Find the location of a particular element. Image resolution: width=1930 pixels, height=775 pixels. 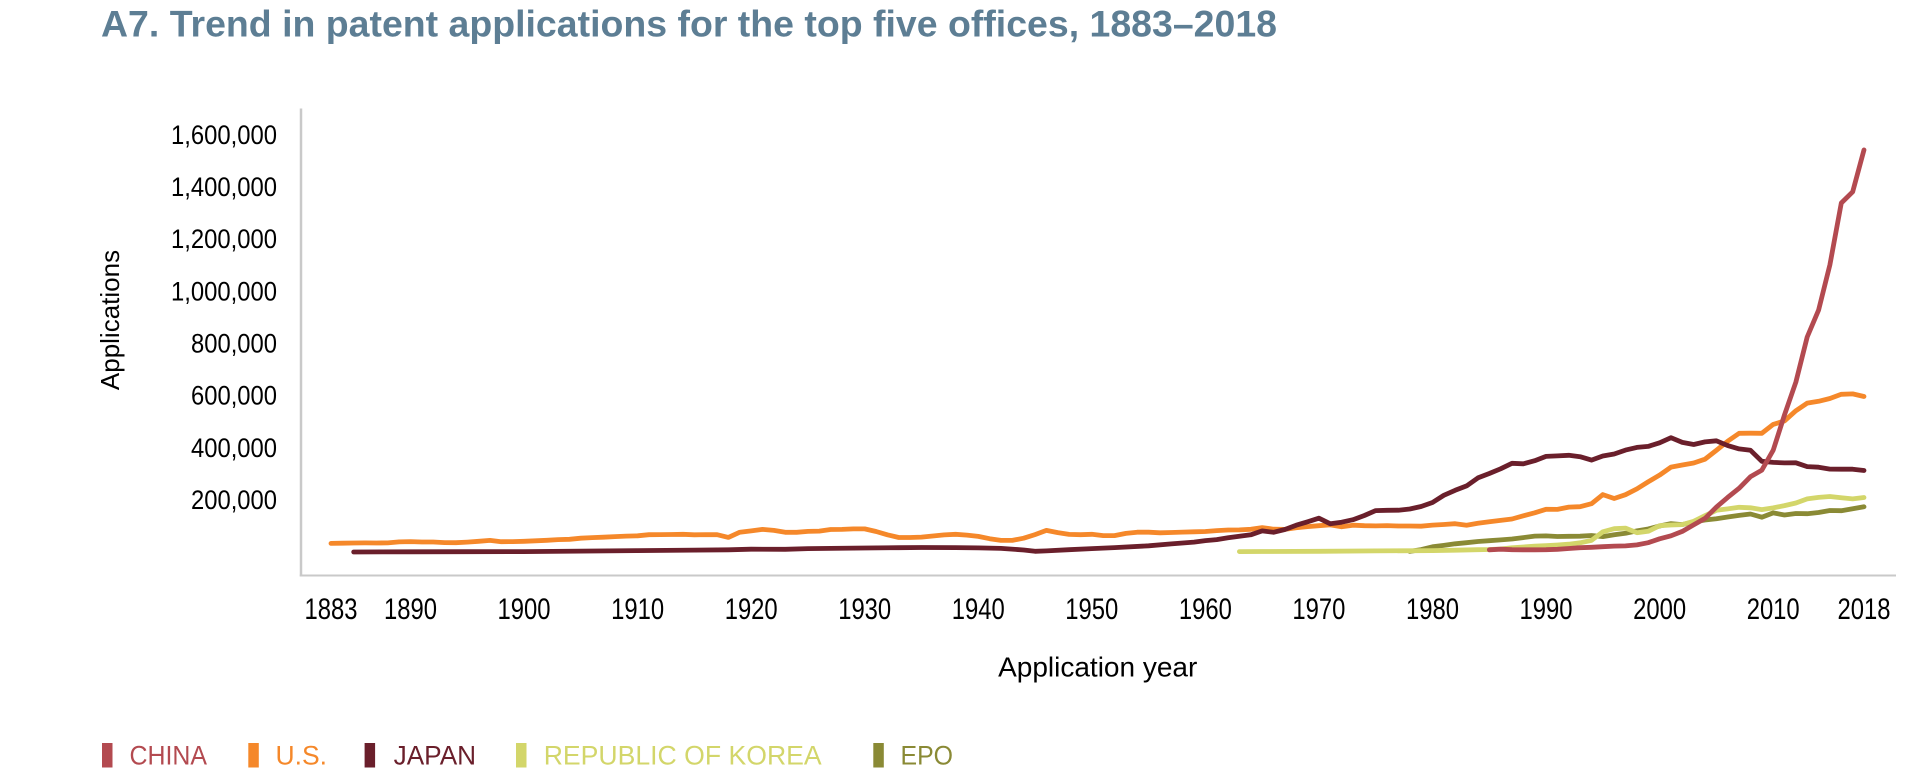

svg-text: 1960 is located at coordinates (1205, 609).